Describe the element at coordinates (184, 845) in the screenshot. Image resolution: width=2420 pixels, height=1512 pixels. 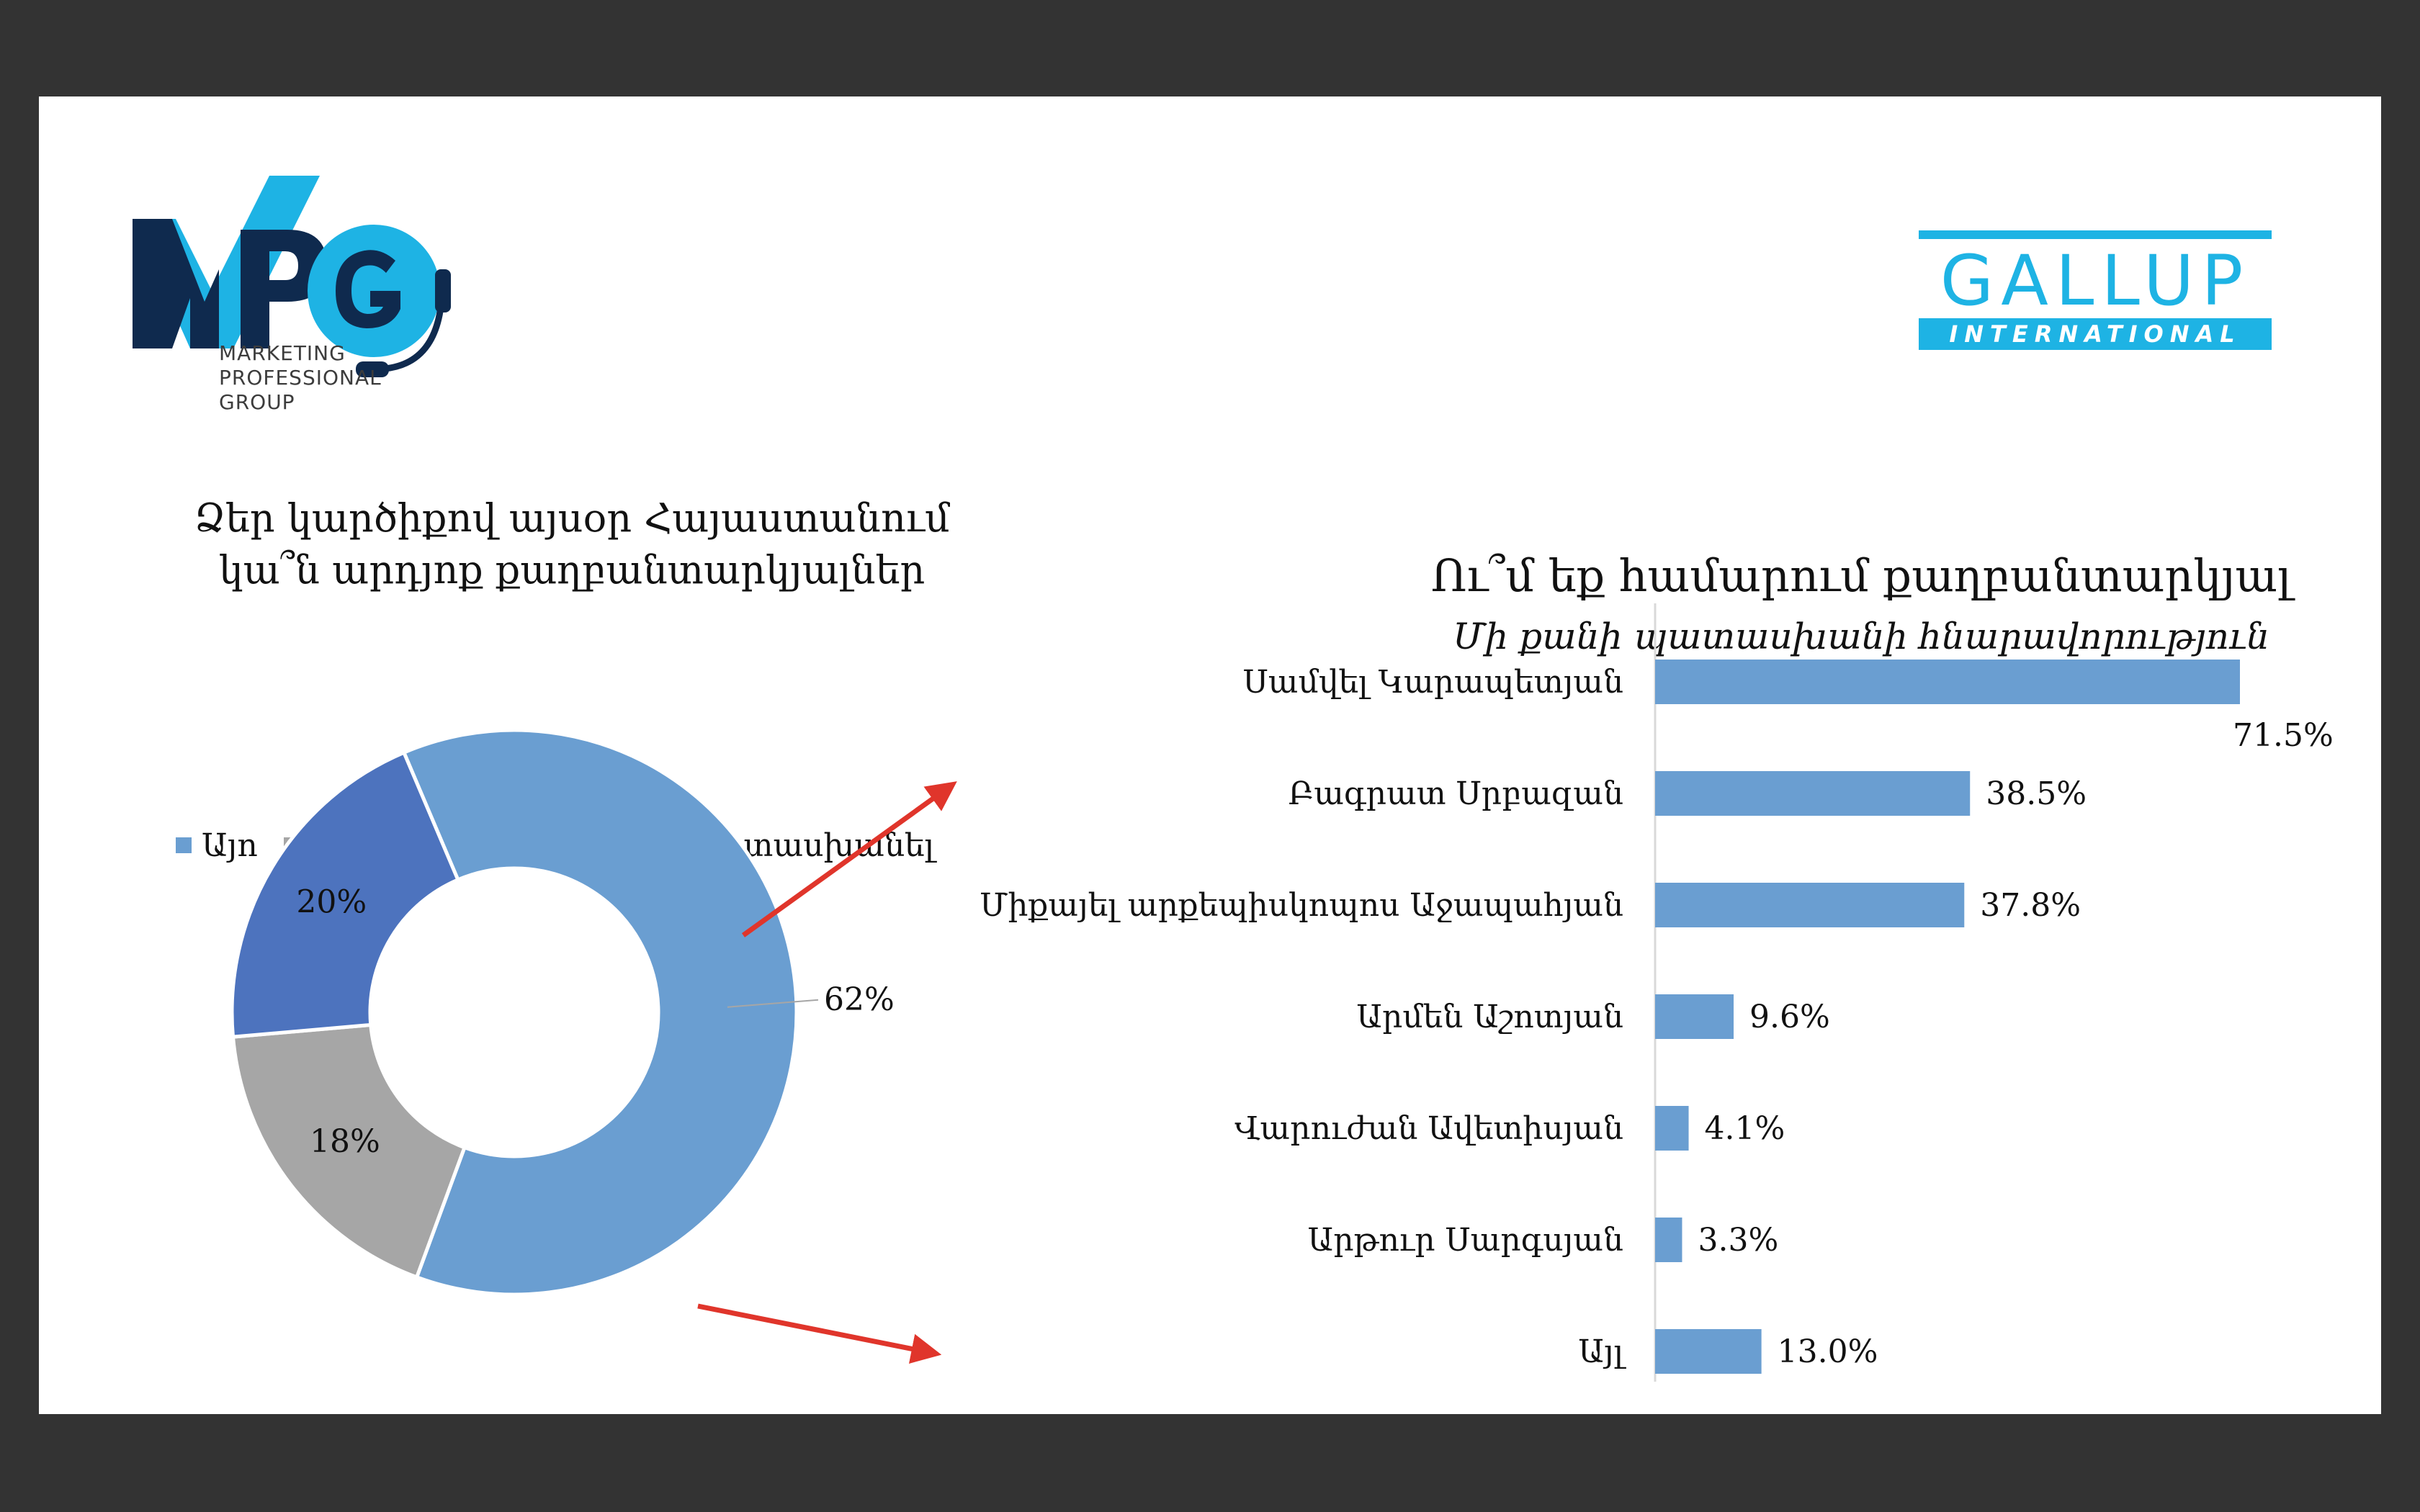
I see `legend-swatch-yes` at that location.